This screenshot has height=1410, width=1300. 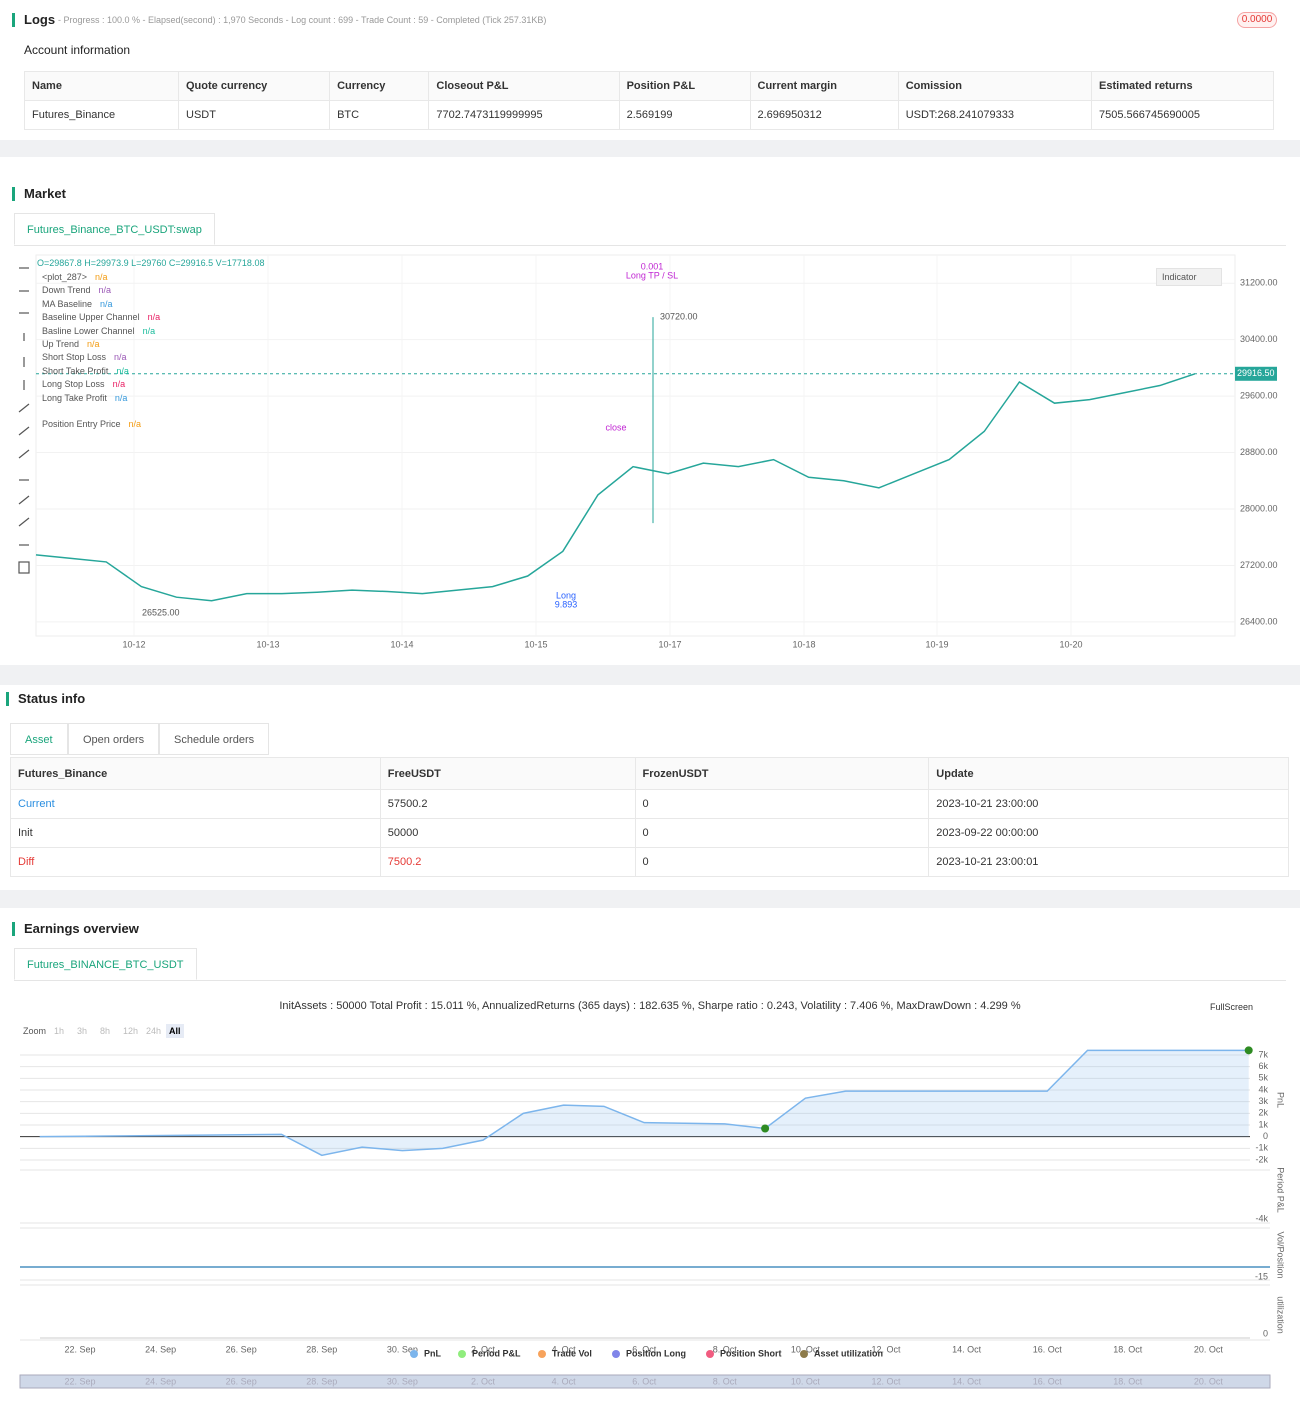 I want to click on cell: BTC, so click(x=379, y=115).